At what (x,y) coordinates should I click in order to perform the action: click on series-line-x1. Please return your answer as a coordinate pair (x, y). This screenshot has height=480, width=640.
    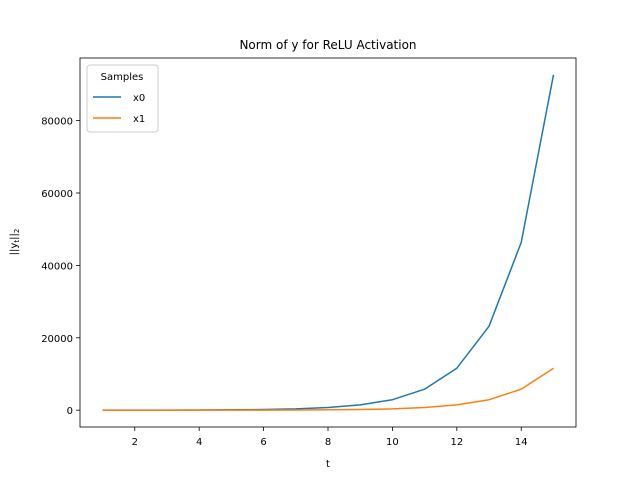
    Looking at the image, I should click on (328, 389).